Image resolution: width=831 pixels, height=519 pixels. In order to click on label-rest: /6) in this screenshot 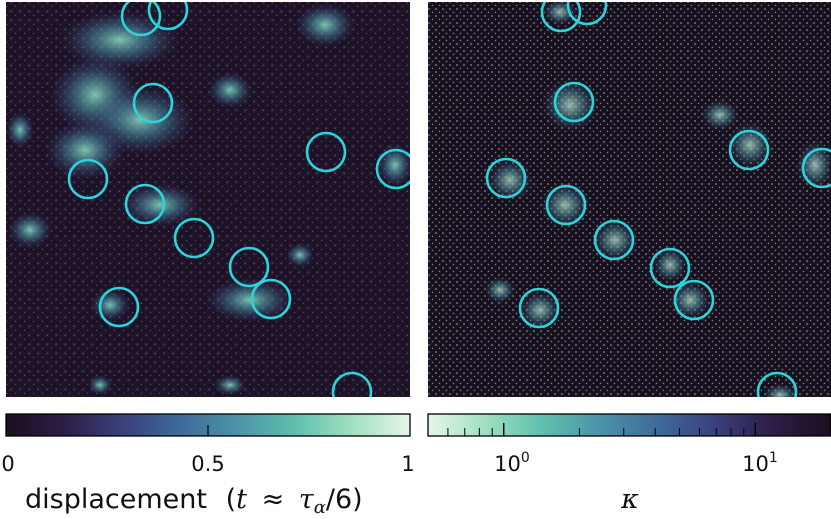, I will do `click(344, 499)`.